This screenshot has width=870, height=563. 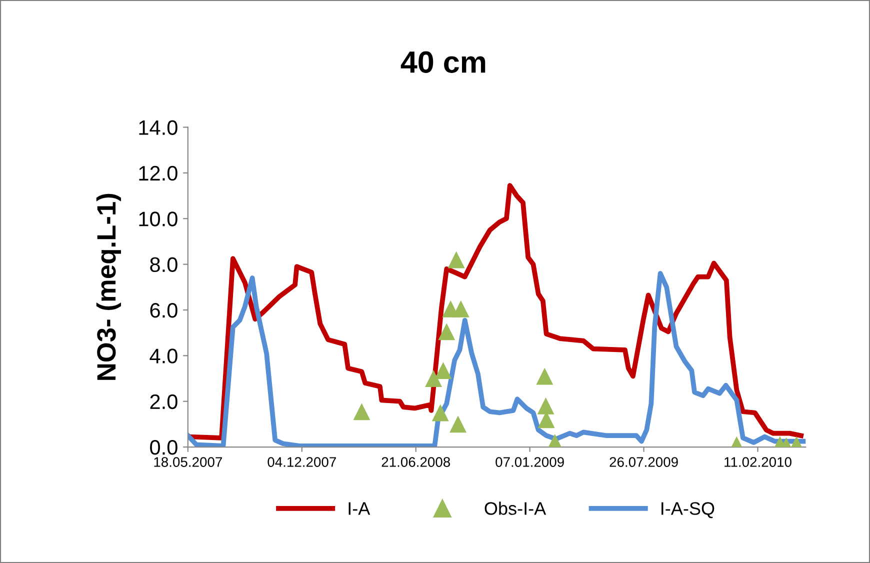 I want to click on legend-label: Obs-I-A, so click(x=515, y=508).